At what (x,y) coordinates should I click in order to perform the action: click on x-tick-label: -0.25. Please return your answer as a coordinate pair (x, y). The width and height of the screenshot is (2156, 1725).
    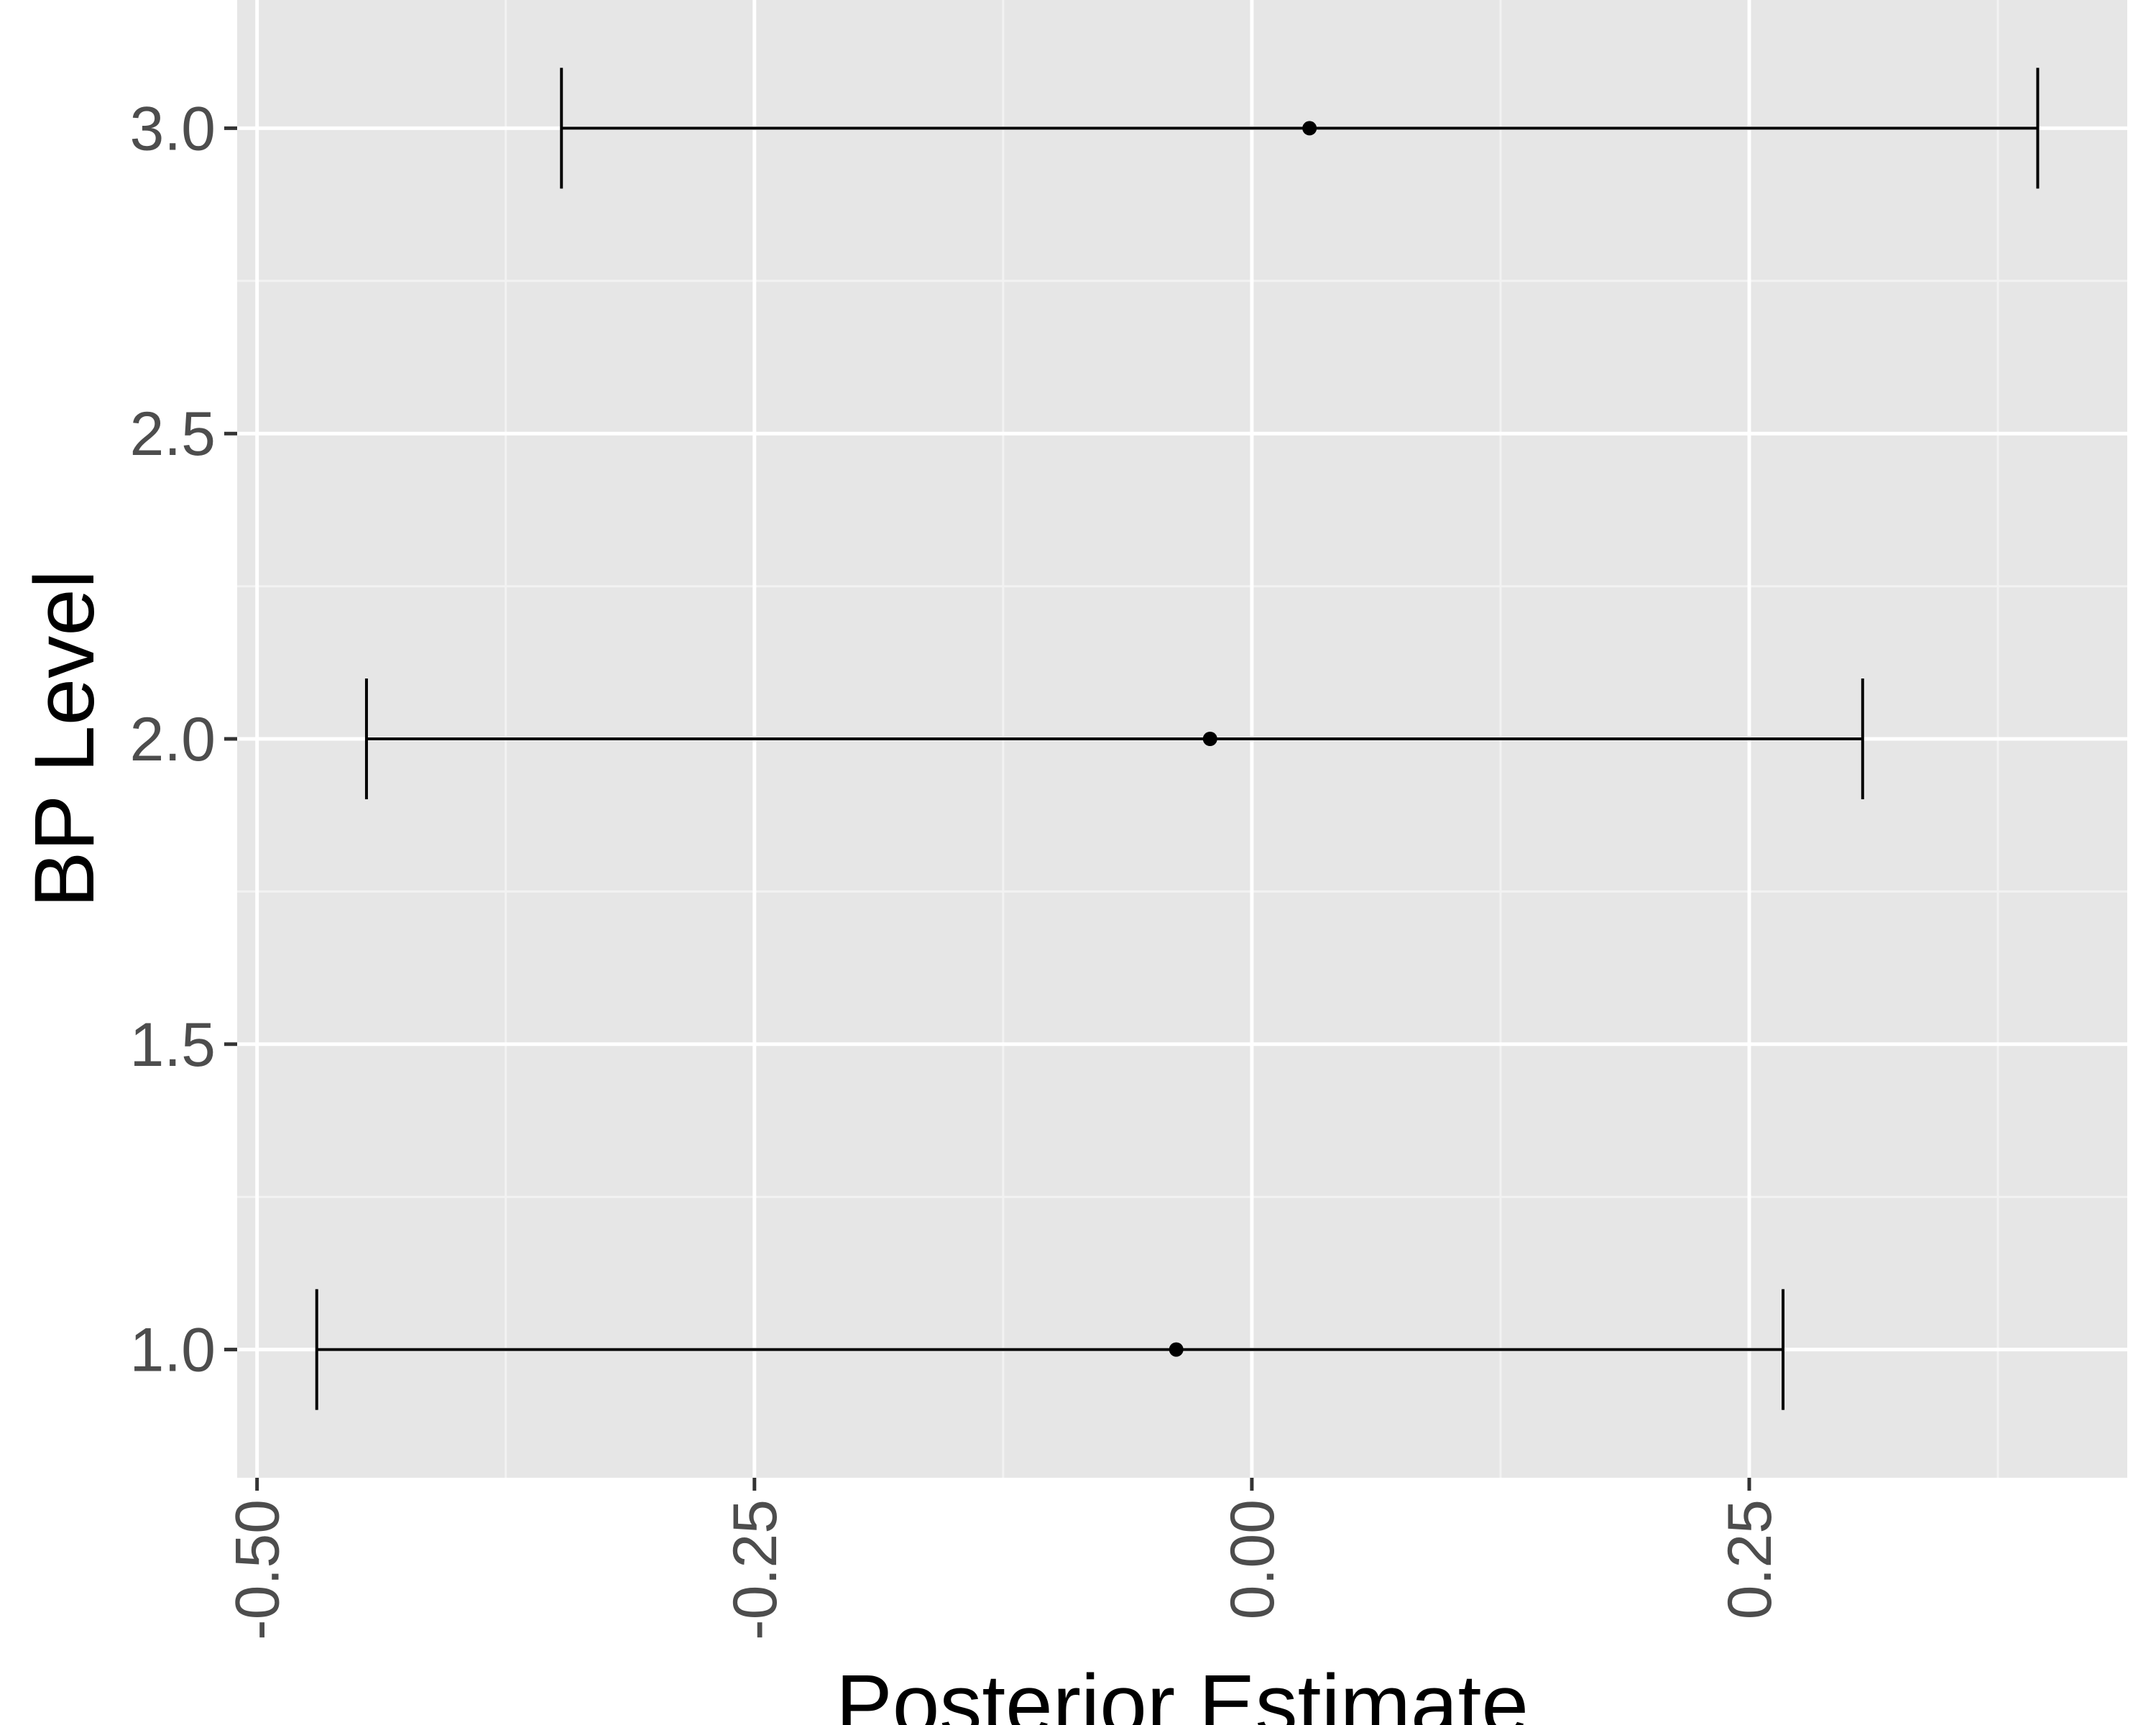
    Looking at the image, I should click on (755, 1569).